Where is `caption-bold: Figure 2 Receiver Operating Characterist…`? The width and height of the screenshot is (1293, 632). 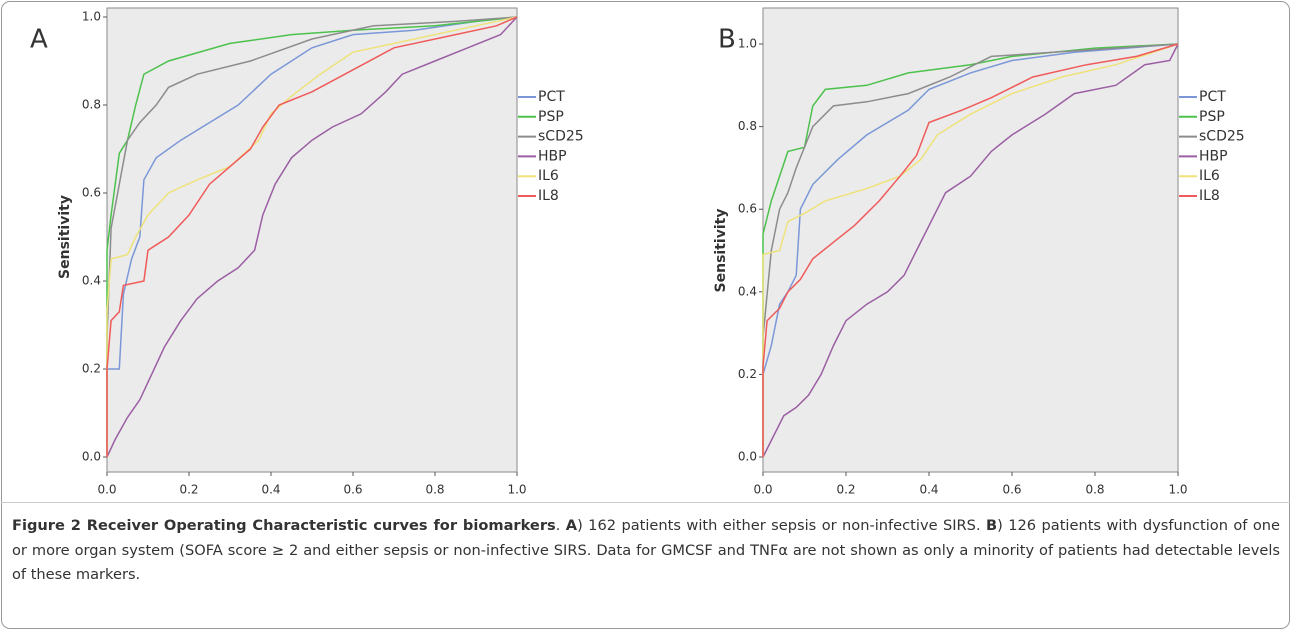 caption-bold: Figure 2 Receiver Operating Characterist… is located at coordinates (284, 525).